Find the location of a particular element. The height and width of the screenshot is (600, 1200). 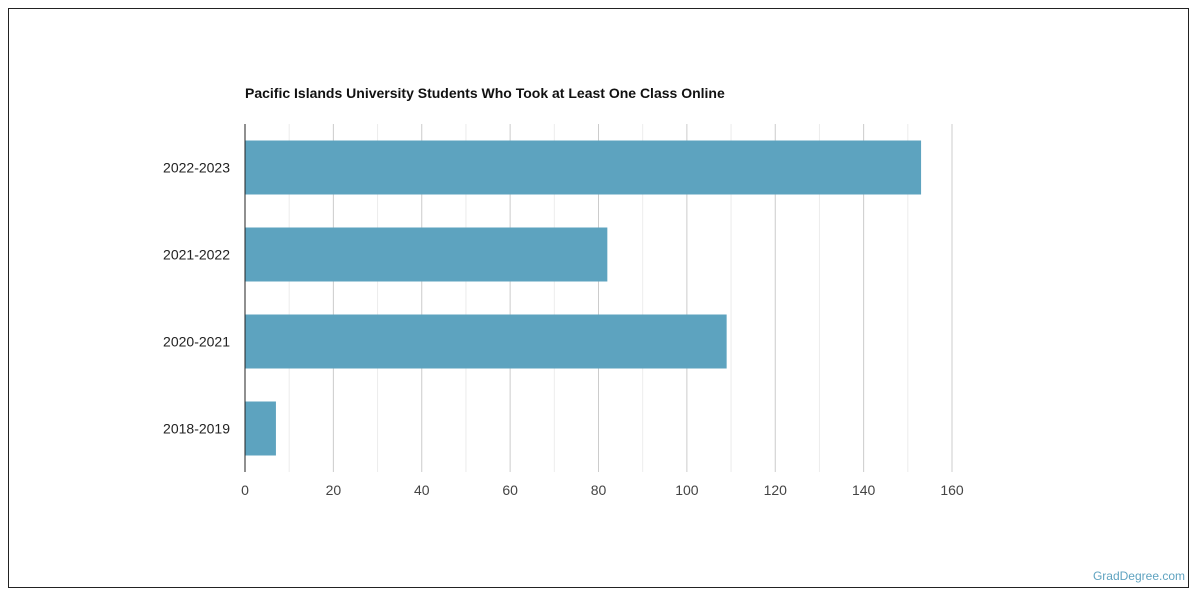

y-category-label: 2022-2023 is located at coordinates (196, 168).